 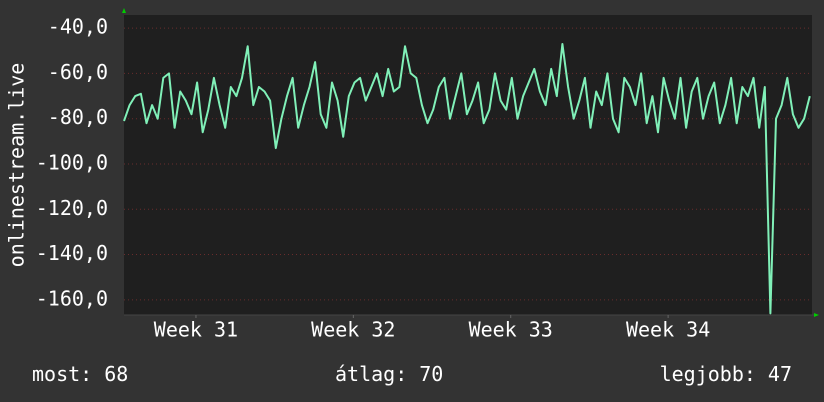 I want to click on y-tick-label: -80,0, so click(x=78, y=117).